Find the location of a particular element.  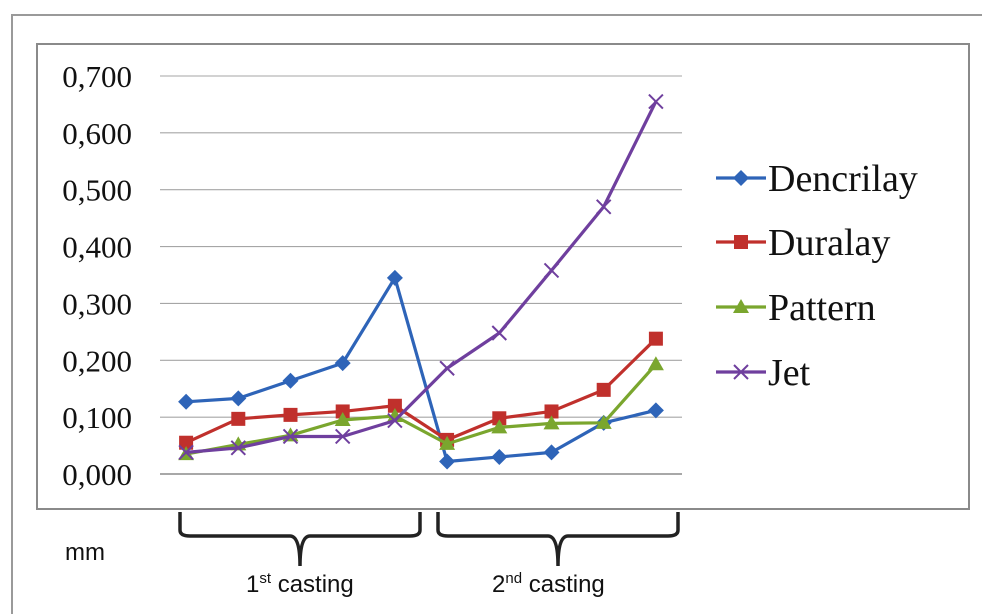

y-tick-label: 0,500 is located at coordinates (97, 190).